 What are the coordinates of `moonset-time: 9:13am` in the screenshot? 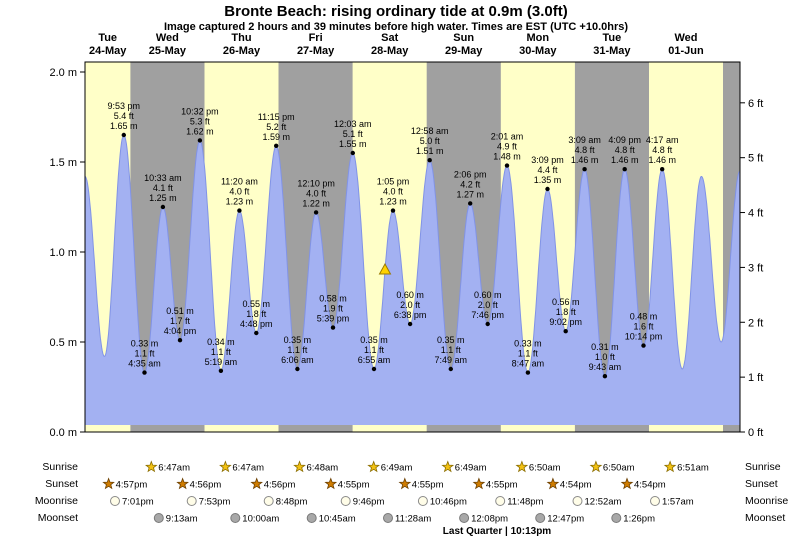 It's located at (182, 519).